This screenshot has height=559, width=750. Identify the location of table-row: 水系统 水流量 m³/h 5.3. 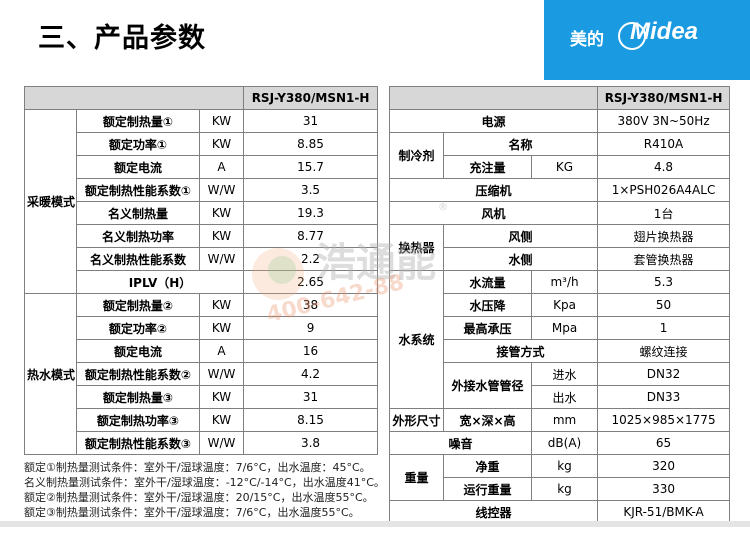
(560, 339).